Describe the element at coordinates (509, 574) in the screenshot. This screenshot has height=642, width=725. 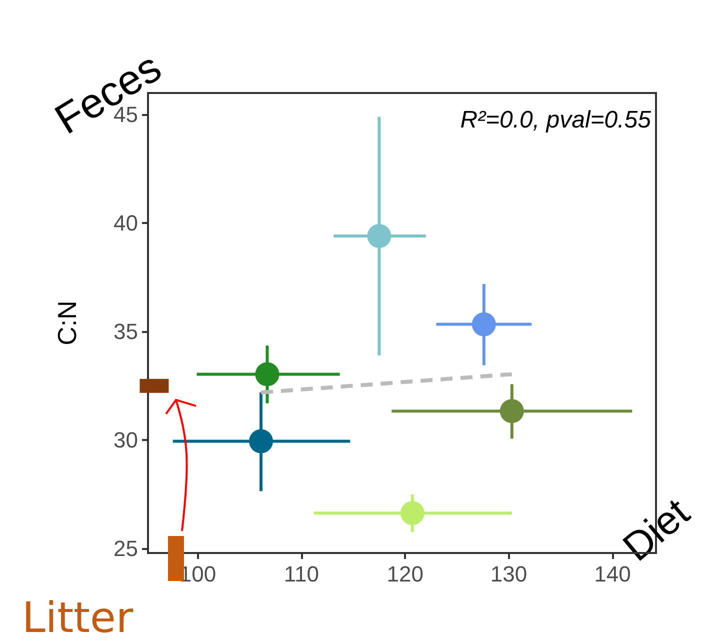
I see `x-tick-label: 130` at that location.